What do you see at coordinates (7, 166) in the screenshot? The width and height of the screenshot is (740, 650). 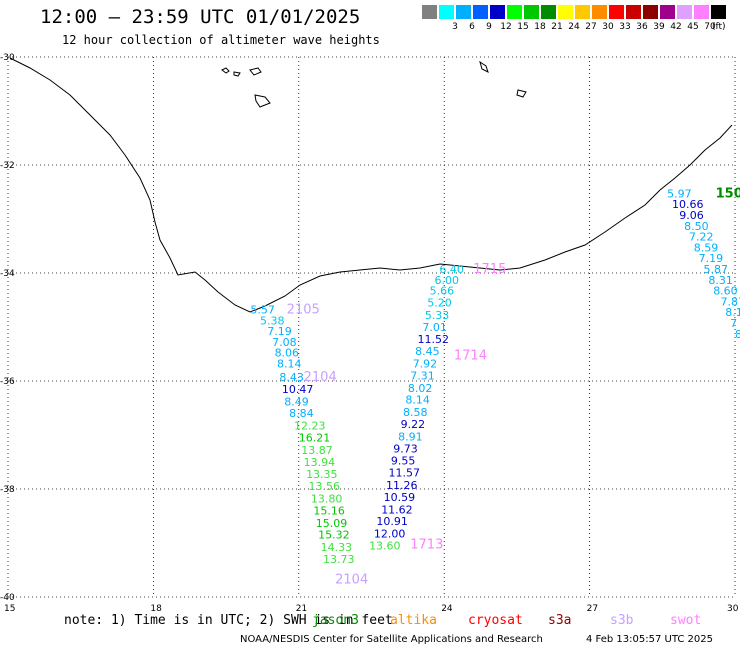 I see `y-tick-label: -32` at bounding box center [7, 166].